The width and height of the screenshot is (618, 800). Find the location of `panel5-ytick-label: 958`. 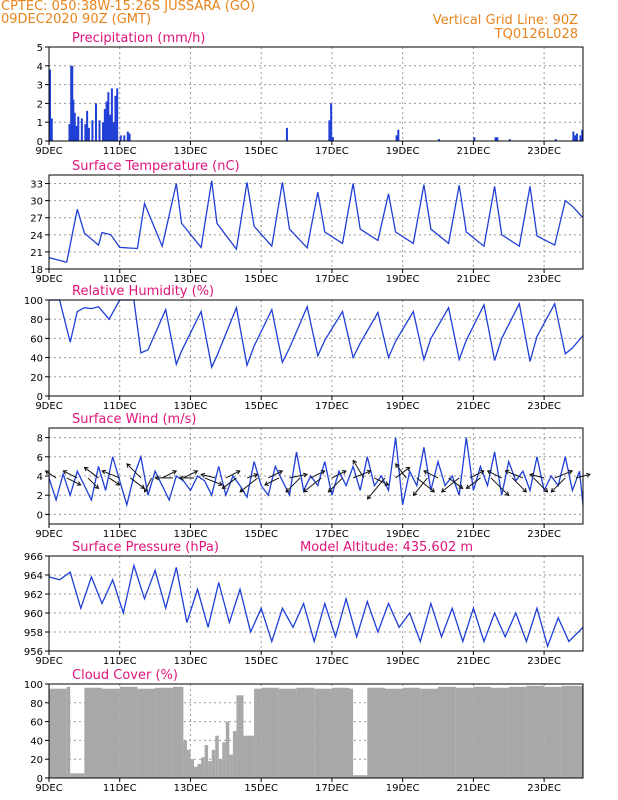

panel5-ytick-label: 958 is located at coordinates (33, 633).